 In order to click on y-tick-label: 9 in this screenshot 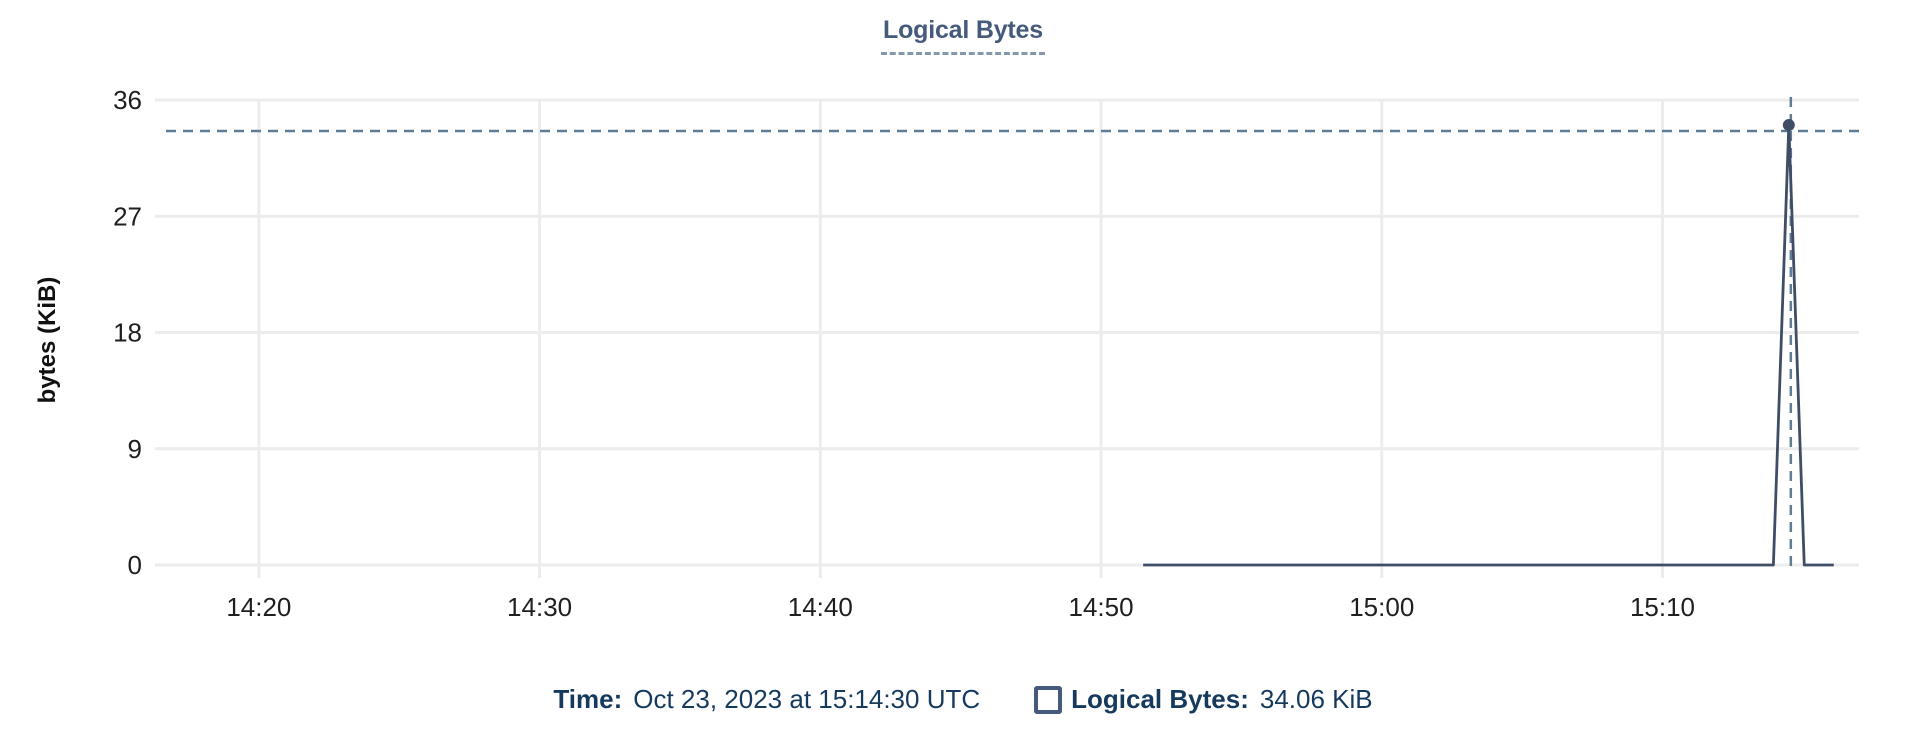, I will do `click(135, 449)`.